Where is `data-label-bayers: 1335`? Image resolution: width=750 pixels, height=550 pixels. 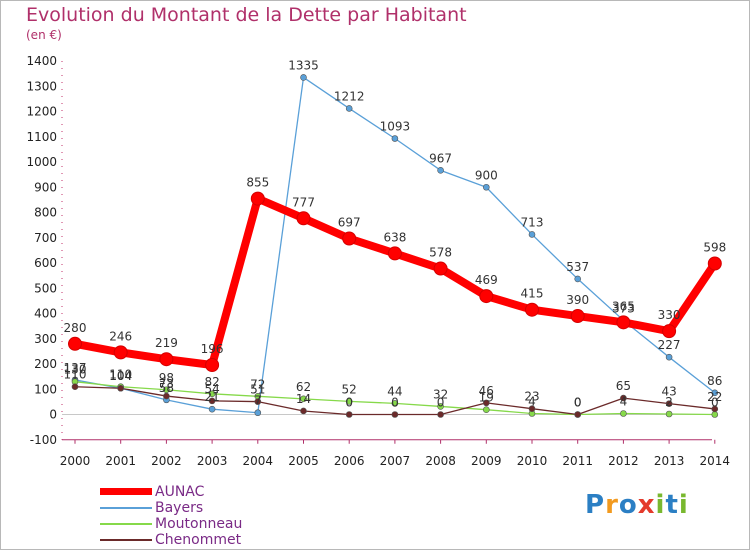 data-label-bayers: 1335 is located at coordinates (303, 65).